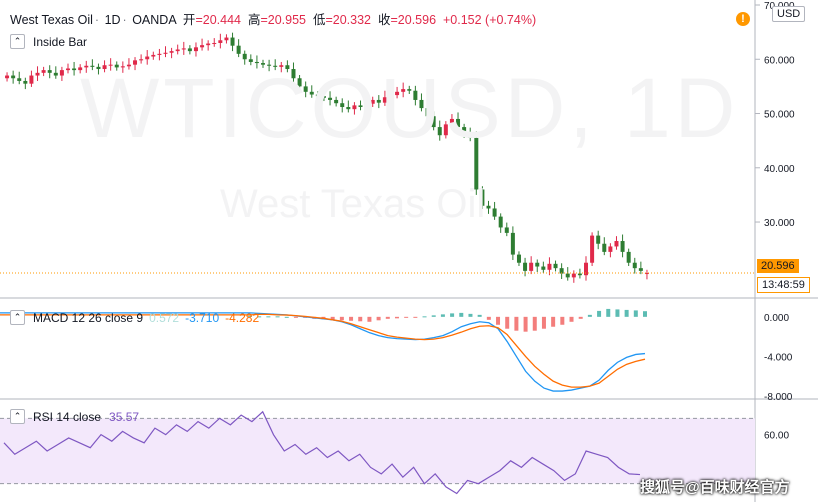 Image resolution: width=818 pixels, height=502 pixels. What do you see at coordinates (67, 416) in the screenshot?
I see `rsi-label: RSI 14 close` at bounding box center [67, 416].